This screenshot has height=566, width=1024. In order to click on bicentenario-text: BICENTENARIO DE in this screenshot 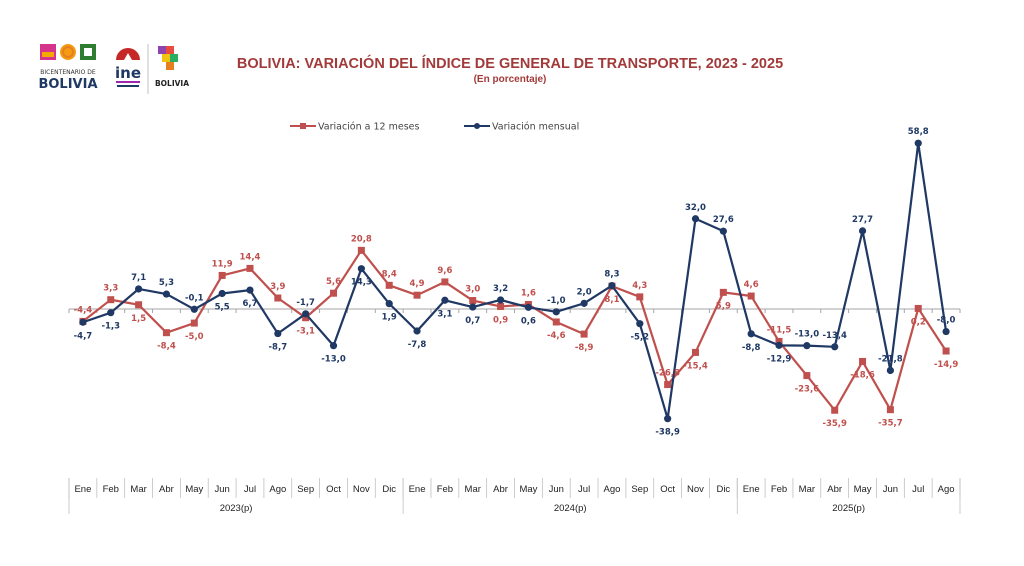, I will do `click(68, 72)`.